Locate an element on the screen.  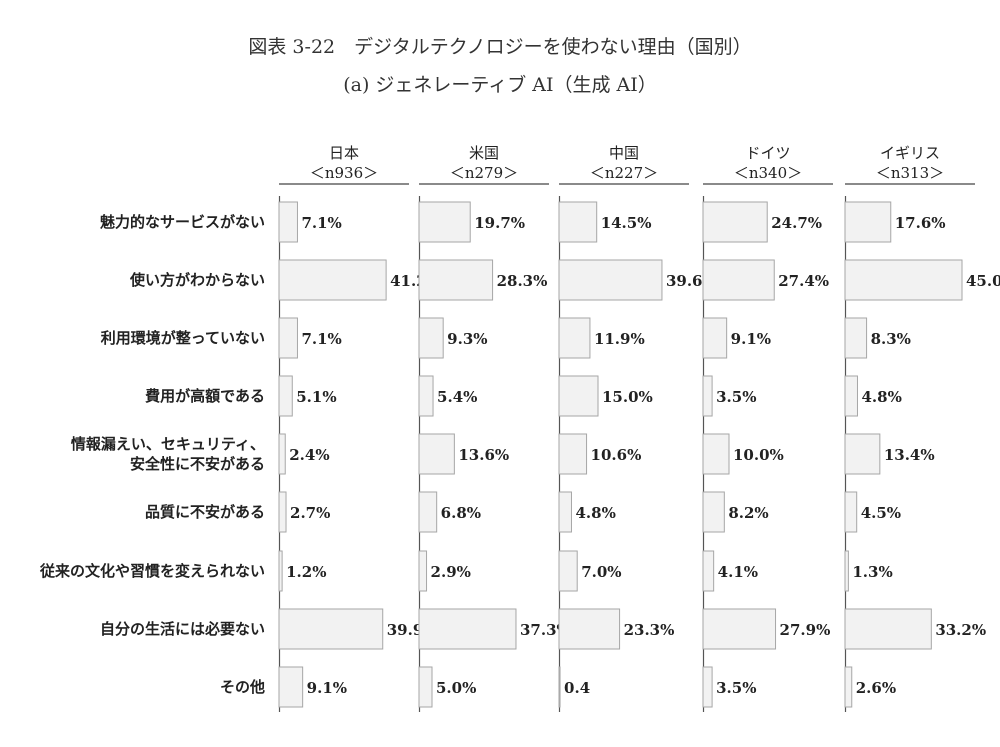
bar-value-label: 2.4% is located at coordinates (309, 455).